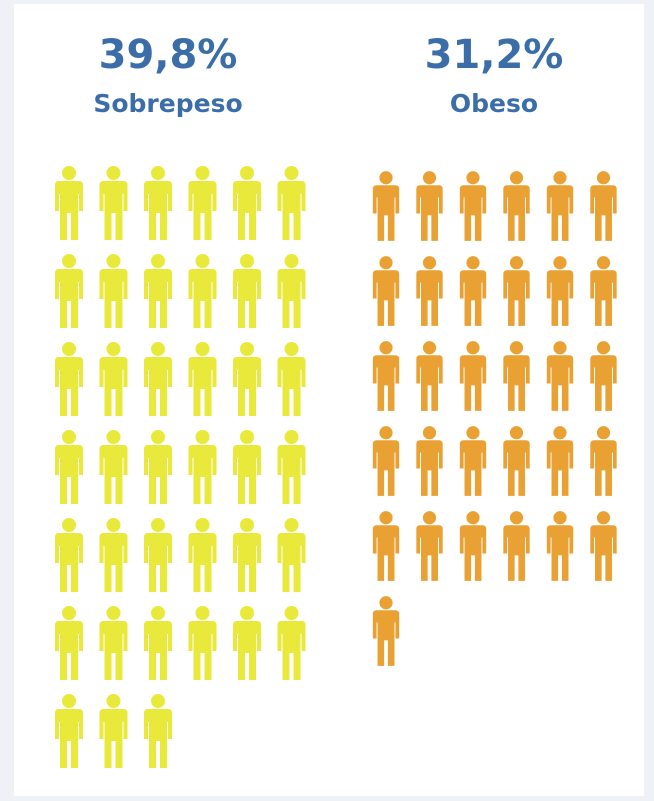 This screenshot has width=654, height=801. I want to click on category-label: Obeso, so click(494, 103).